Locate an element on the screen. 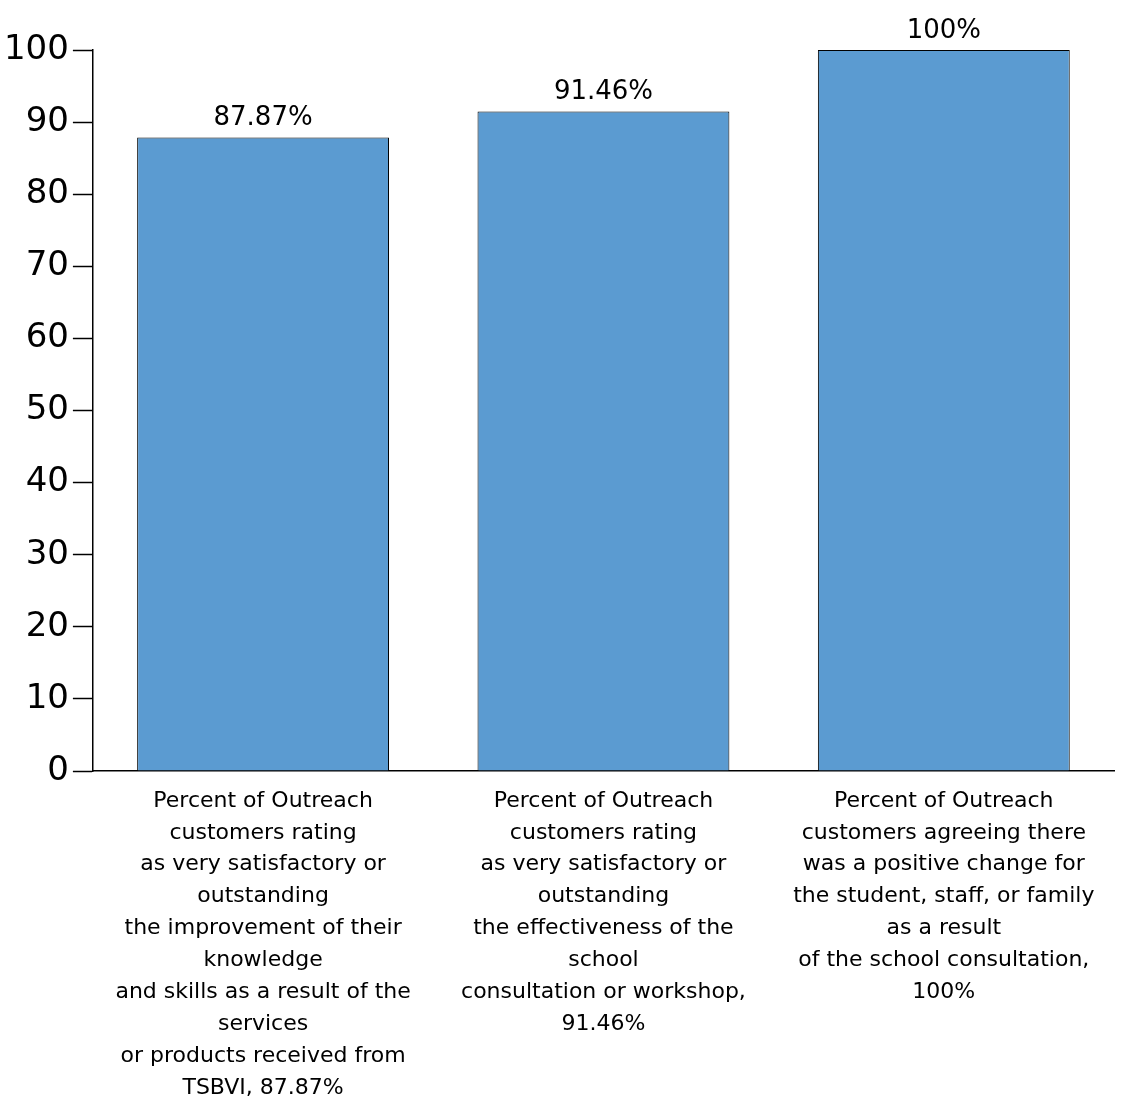 The width and height of the screenshot is (1130, 1118). y-tick-label: 30 is located at coordinates (47, 551).